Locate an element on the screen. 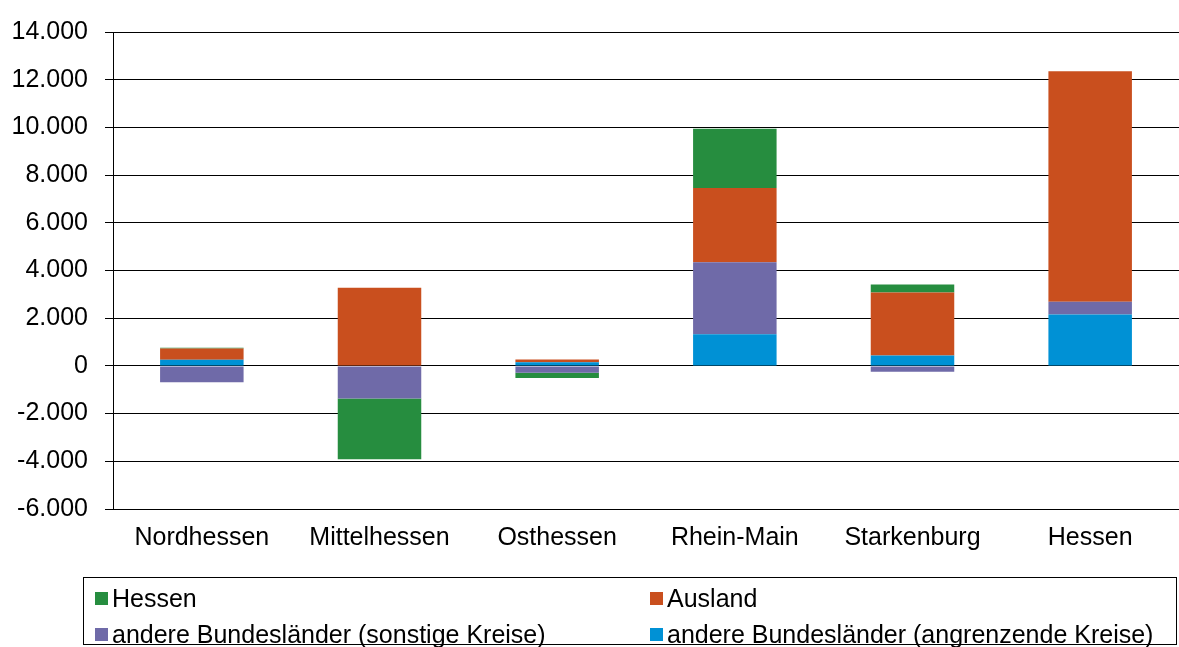 The height and width of the screenshot is (647, 1179). legend-label: Hessen is located at coordinates (154, 598).